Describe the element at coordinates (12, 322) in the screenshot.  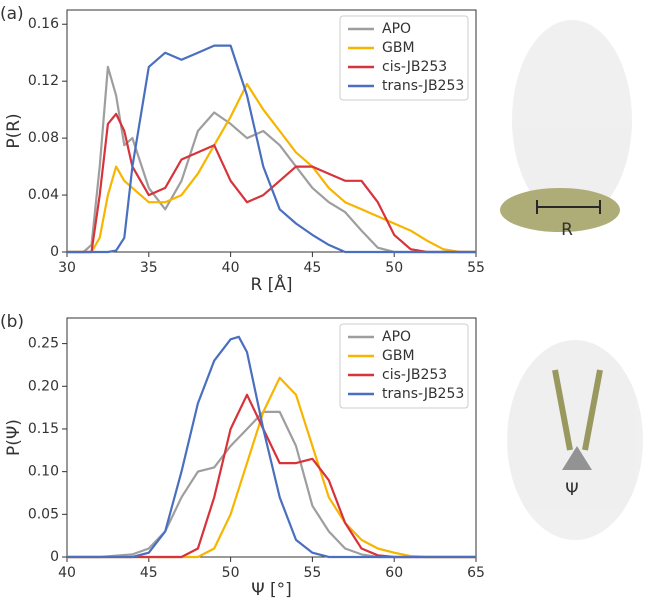
I see `panel-label: (b)` at that location.